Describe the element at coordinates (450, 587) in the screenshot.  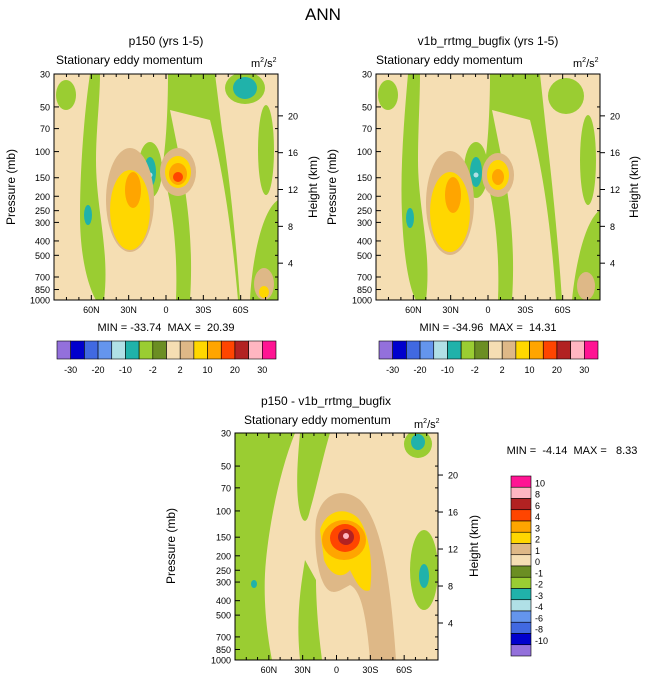
I see `height-tick-label: 8` at that location.